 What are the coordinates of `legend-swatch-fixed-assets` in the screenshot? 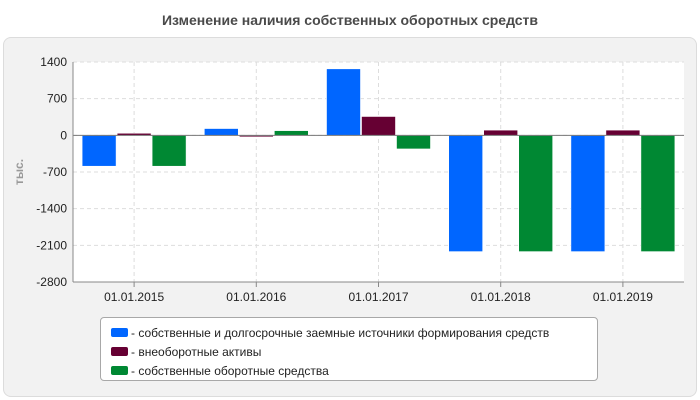 It's located at (119, 351).